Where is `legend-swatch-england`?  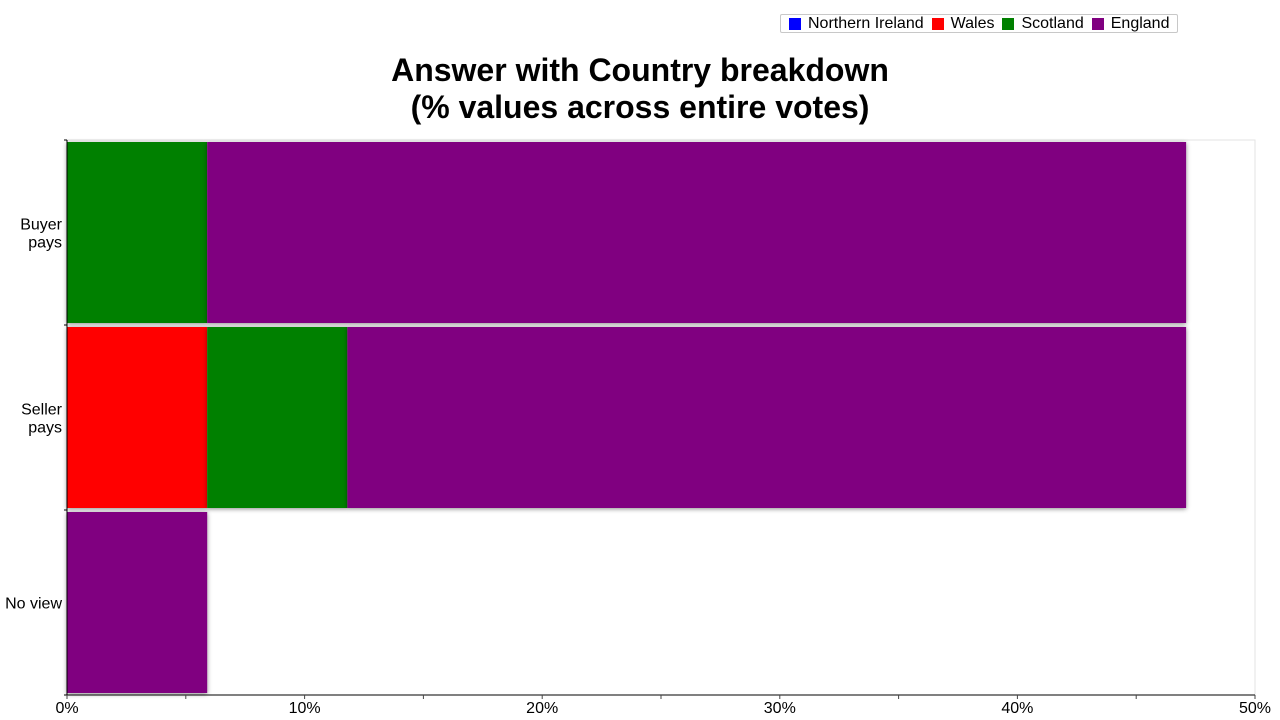 legend-swatch-england is located at coordinates (1097, 23).